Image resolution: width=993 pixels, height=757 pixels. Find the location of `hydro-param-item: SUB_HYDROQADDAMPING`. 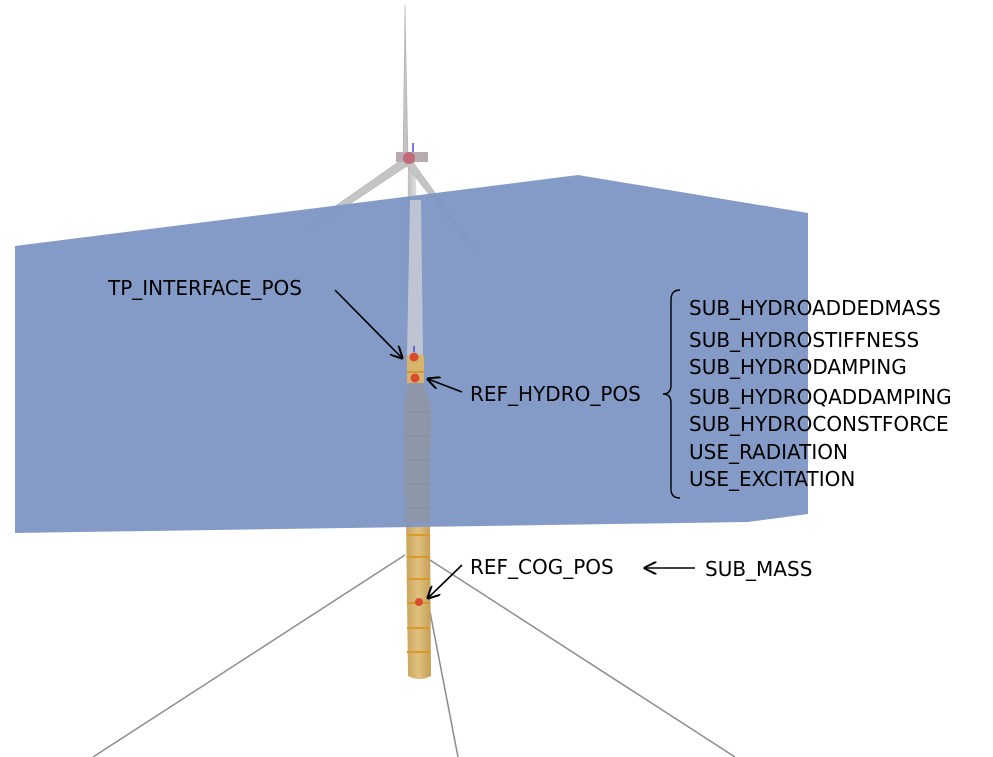

hydro-param-item: SUB_HYDROQADDAMPING is located at coordinates (820, 397).